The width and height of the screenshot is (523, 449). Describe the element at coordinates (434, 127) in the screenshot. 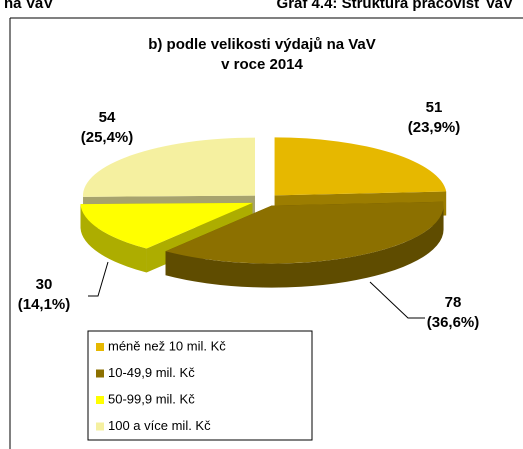

I see `data-label: (23,9%)` at that location.